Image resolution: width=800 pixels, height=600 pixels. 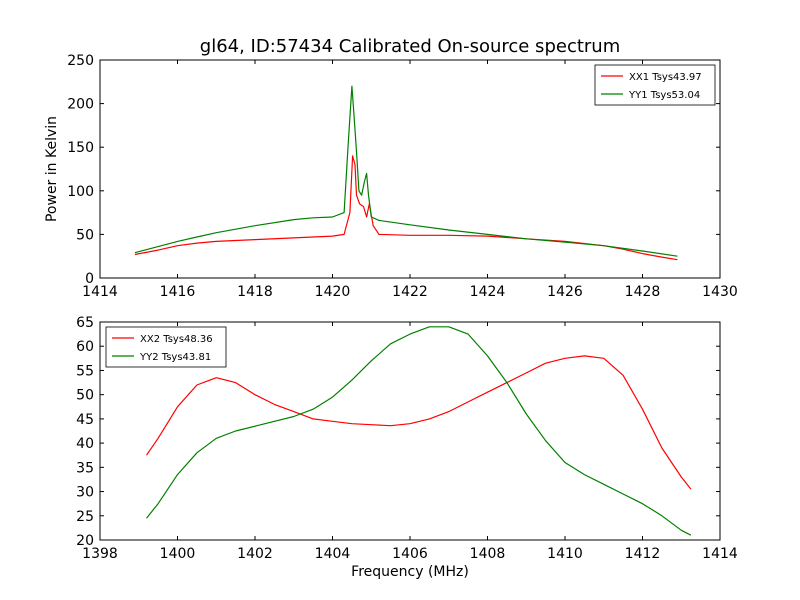 I want to click on bottom-x-tick-label: 1414, so click(x=720, y=554).